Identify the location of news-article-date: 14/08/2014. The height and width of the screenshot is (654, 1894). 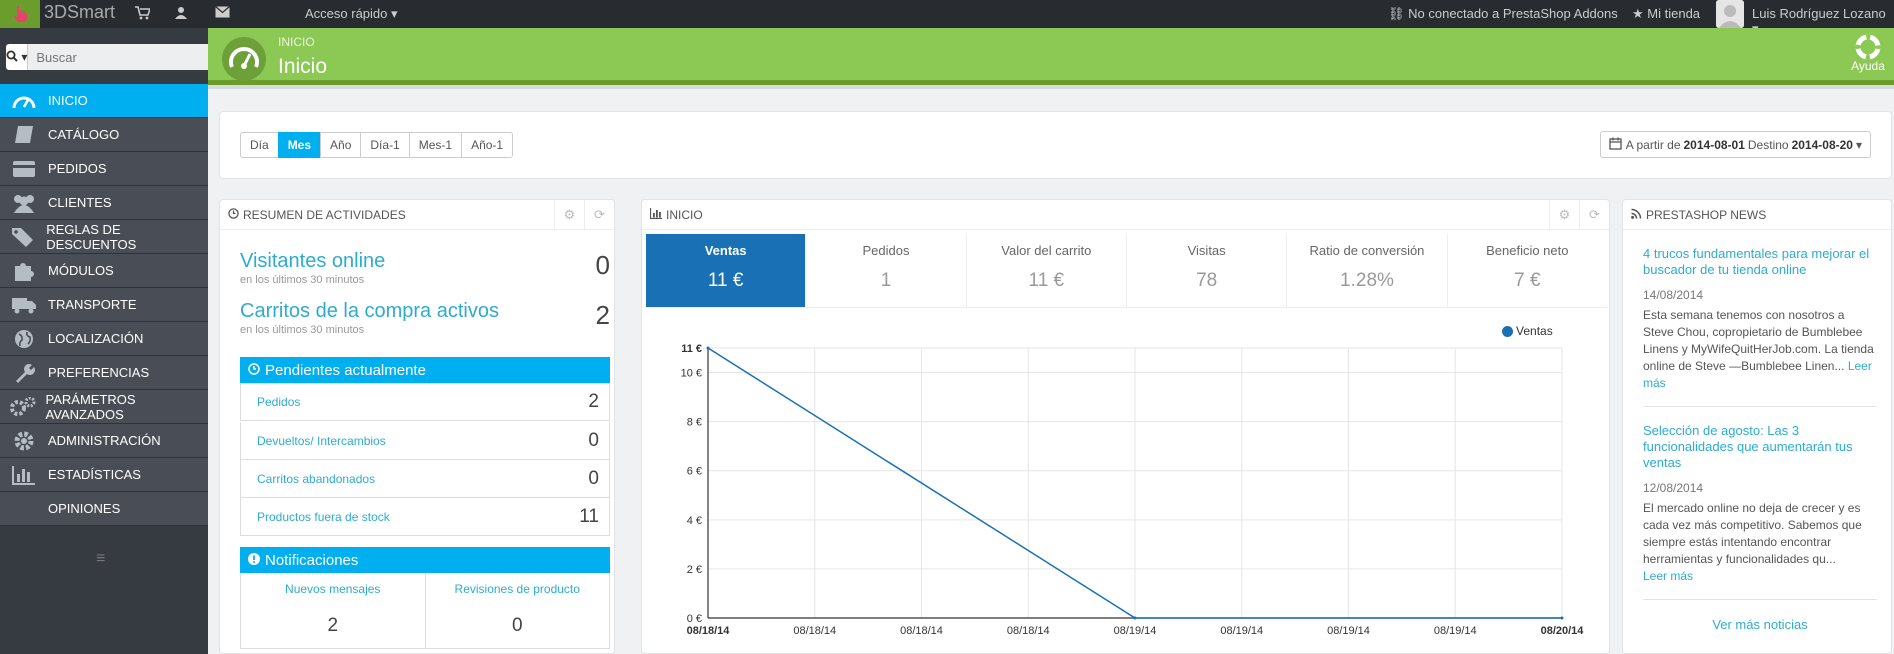
(1673, 295).